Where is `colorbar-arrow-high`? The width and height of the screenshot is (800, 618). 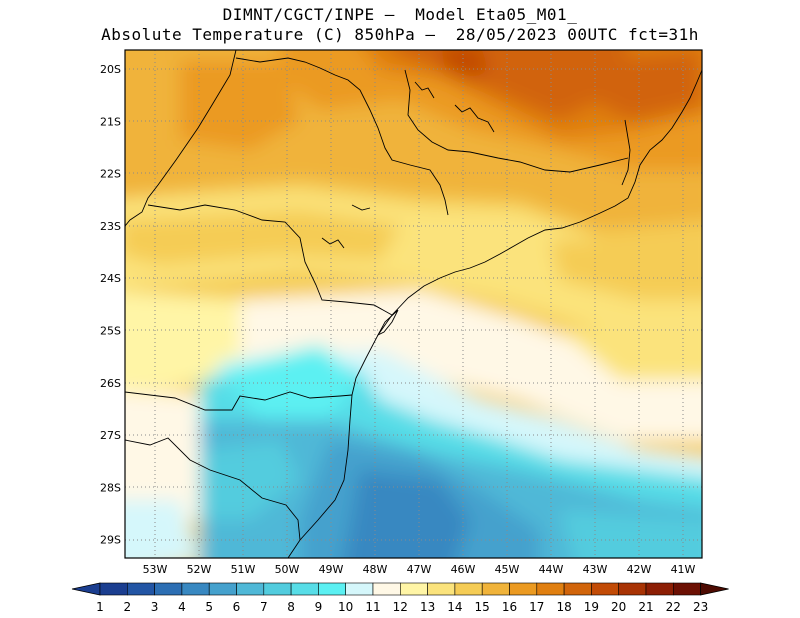
colorbar-arrow-high is located at coordinates (714, 589).